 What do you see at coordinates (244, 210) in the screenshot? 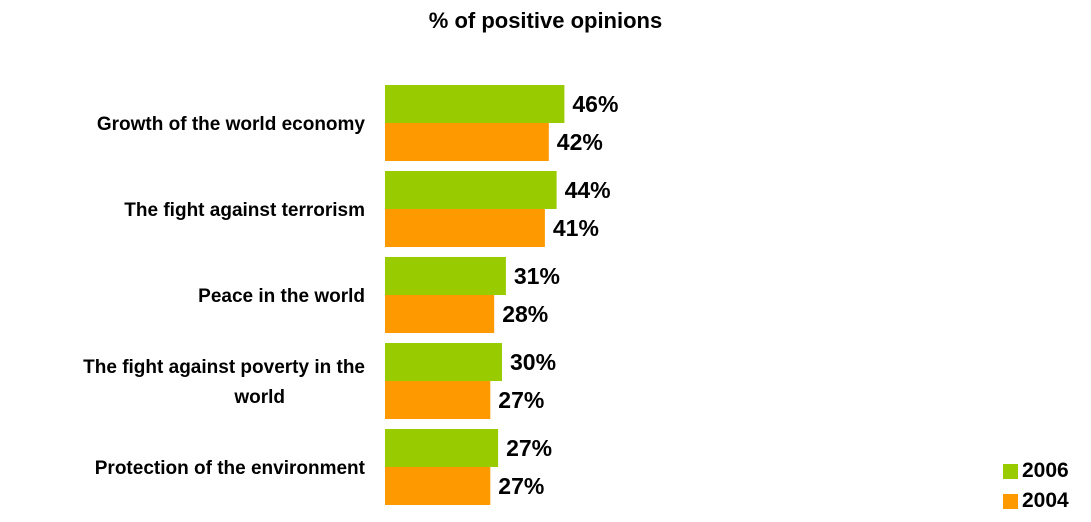
I see `category-label-1: The fight against terrorism` at bounding box center [244, 210].